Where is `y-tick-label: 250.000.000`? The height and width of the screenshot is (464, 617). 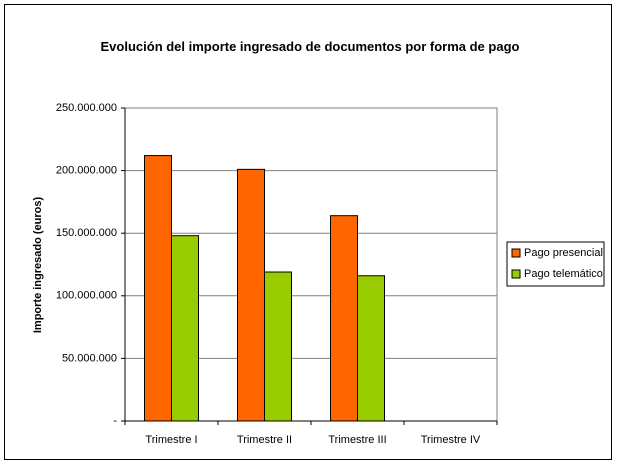
y-tick-label: 250.000.000 is located at coordinates (86, 108).